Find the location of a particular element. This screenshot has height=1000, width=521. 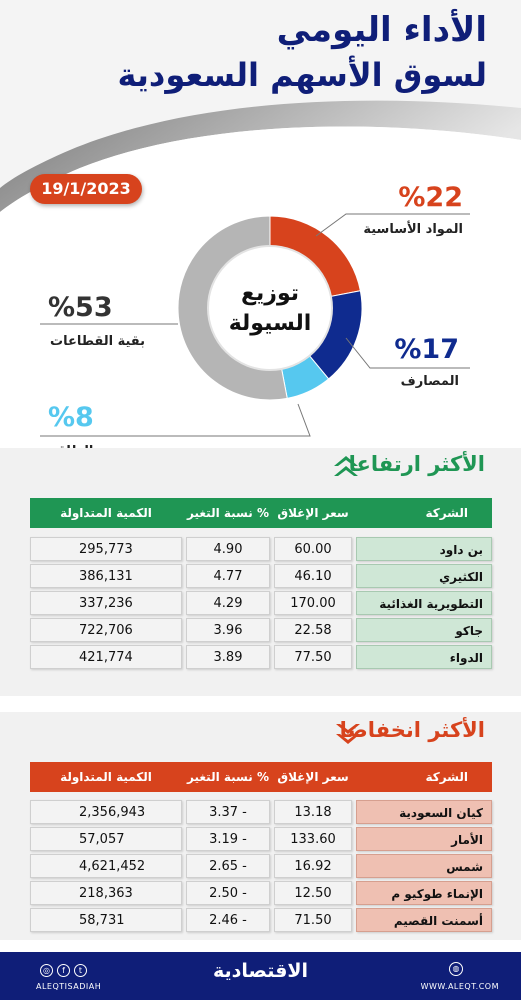

cell-qty: 58,731 is located at coordinates (106, 920).